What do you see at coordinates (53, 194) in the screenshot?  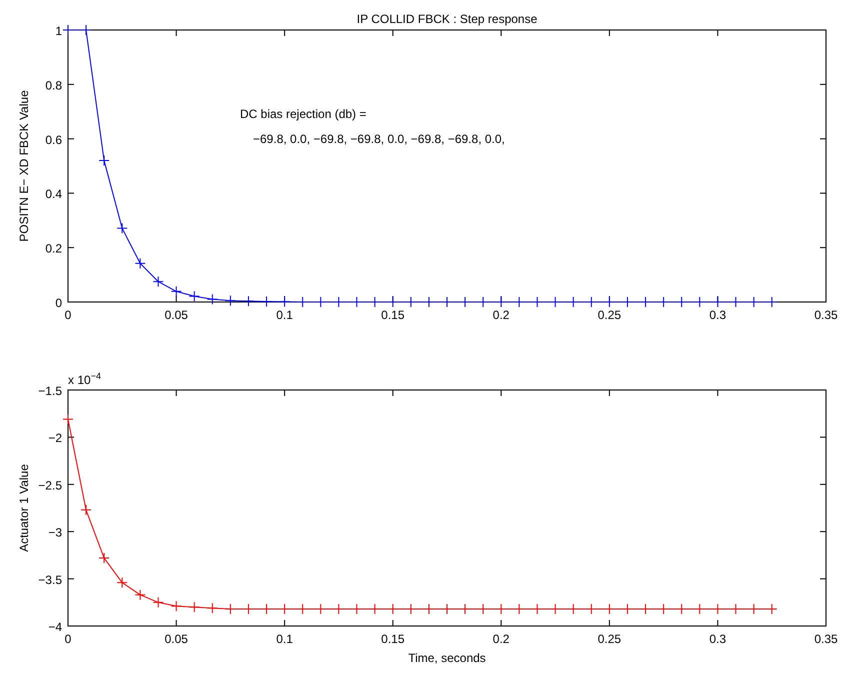 I see `y-tick-label: 0.4` at bounding box center [53, 194].